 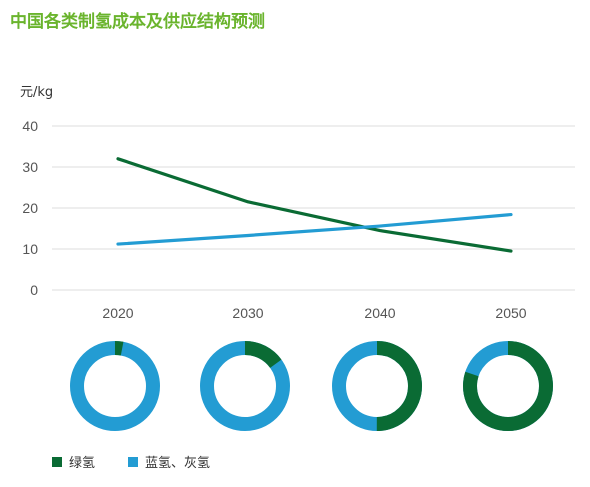 I want to click on x-tick-label: 2020, so click(x=117, y=313).